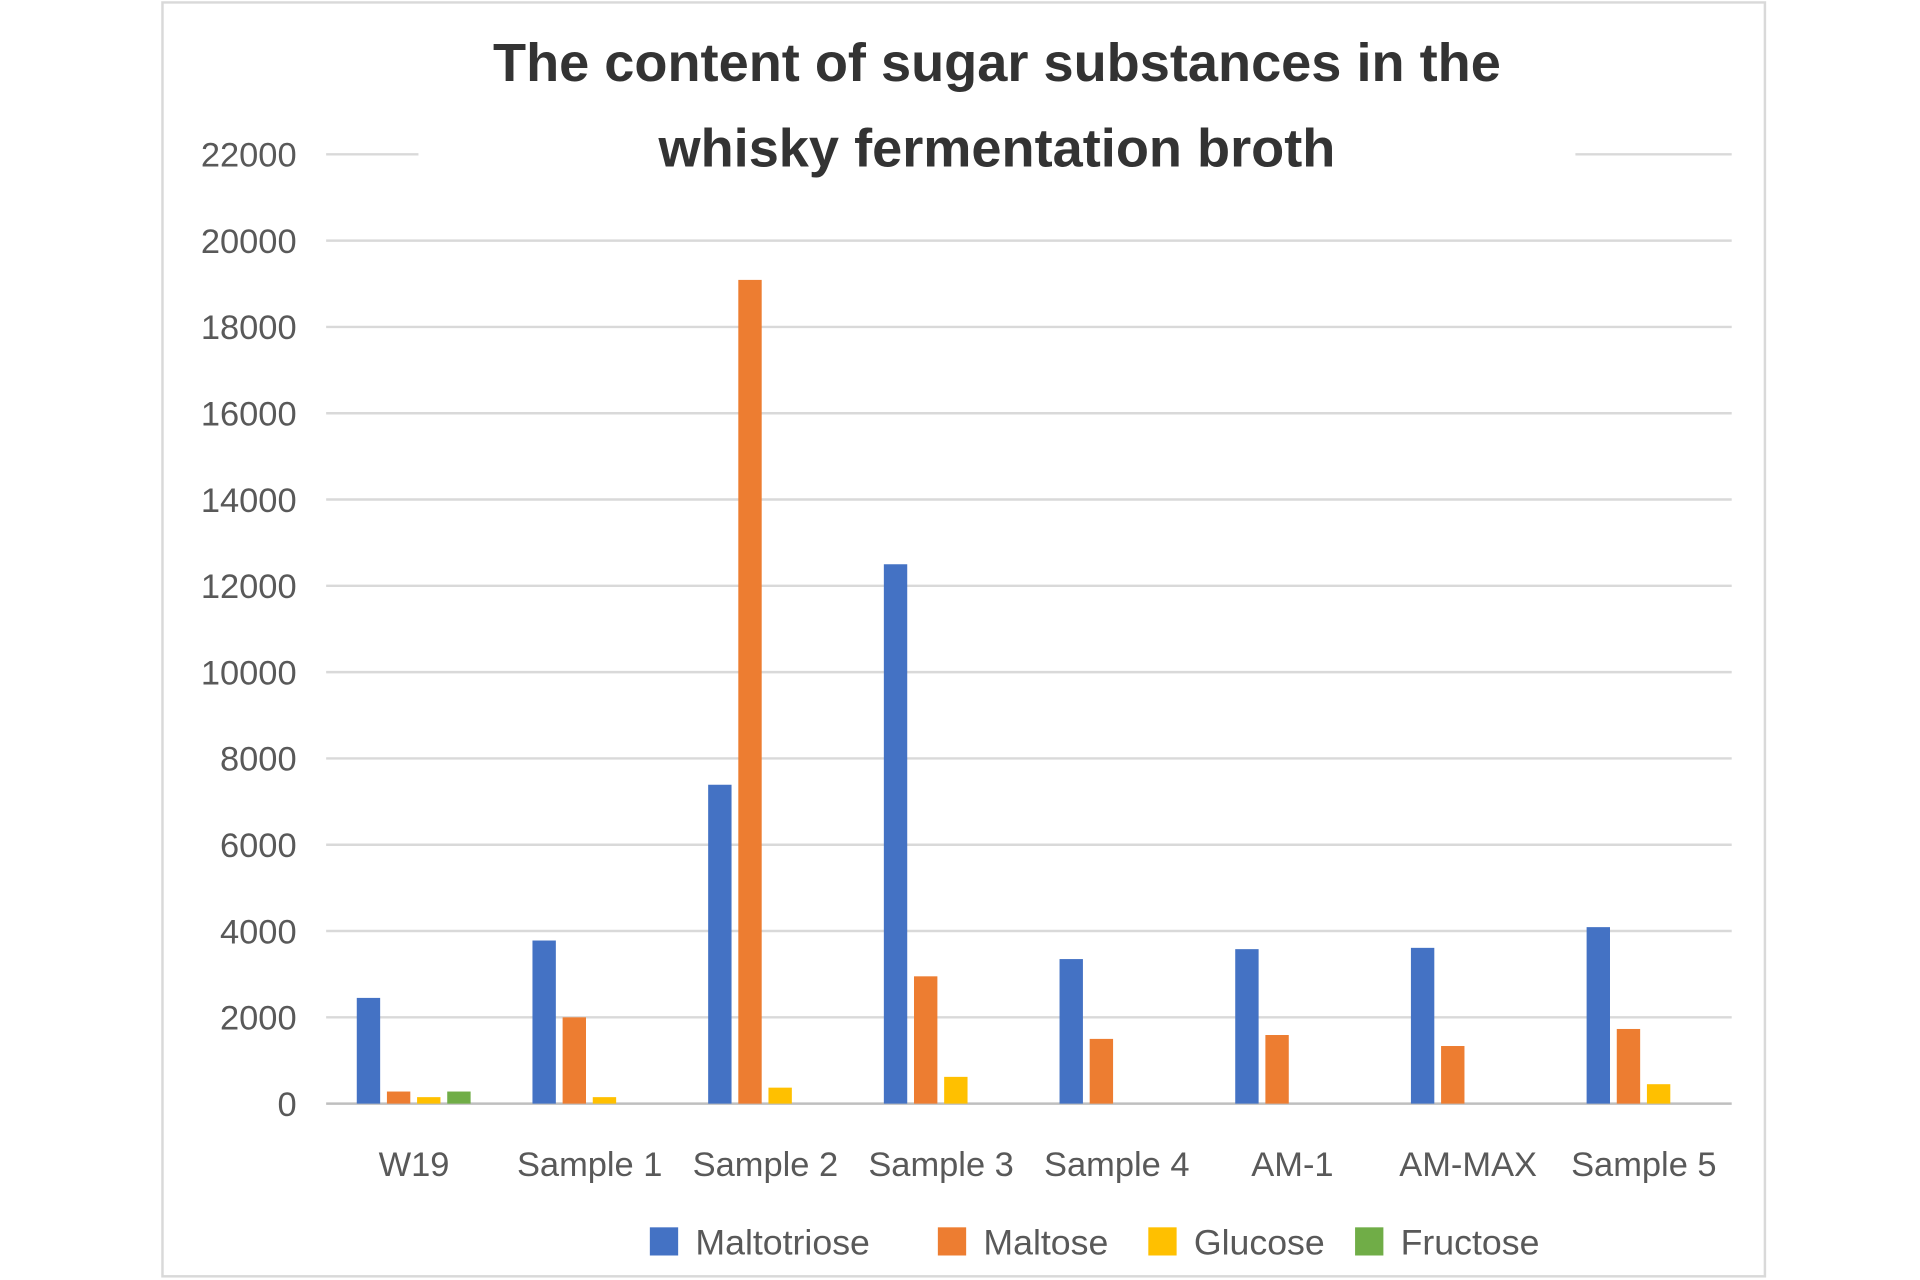 This screenshot has width=1920, height=1280. I want to click on y-tick-label: 4000, so click(258, 932).